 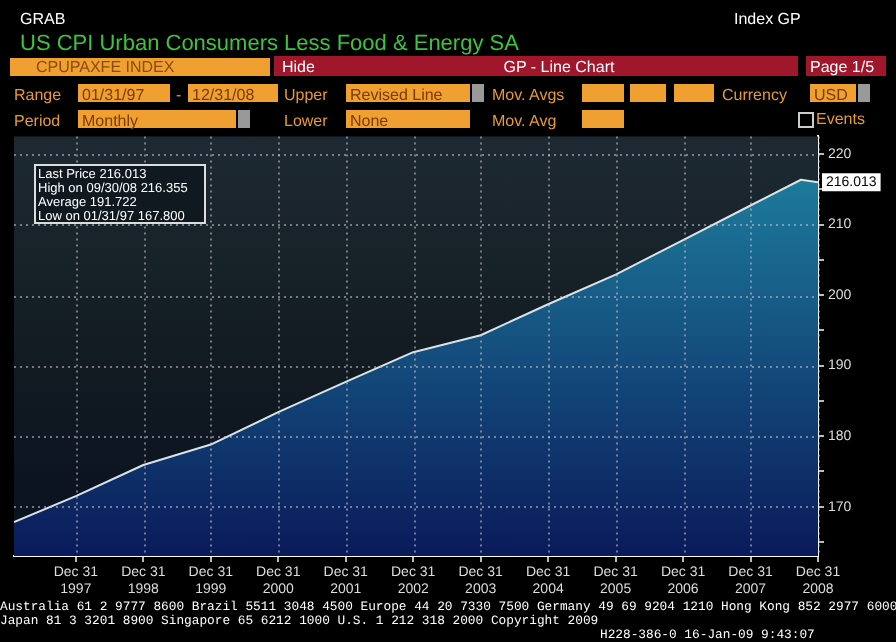 I want to click on text: Revised Line, so click(x=396, y=95).